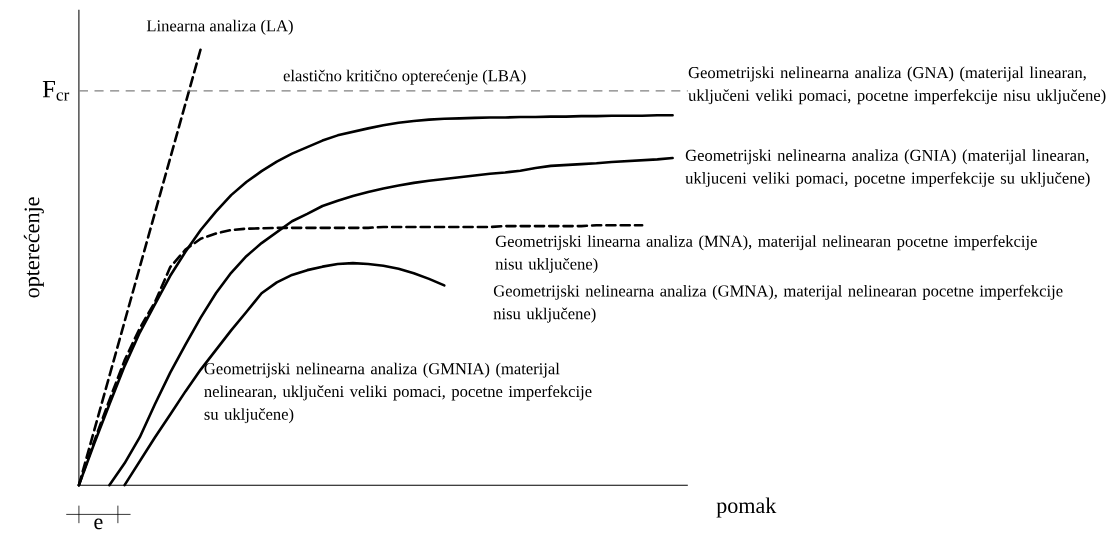 This screenshot has width=1107, height=540. What do you see at coordinates (398, 393) in the screenshot?
I see `series-label: Geometrijski nelinearna analiza (GMNIA) (materijal nelinearan, uključeni veliki pomaci, pocetne imperfekcije su uključene)` at bounding box center [398, 393].